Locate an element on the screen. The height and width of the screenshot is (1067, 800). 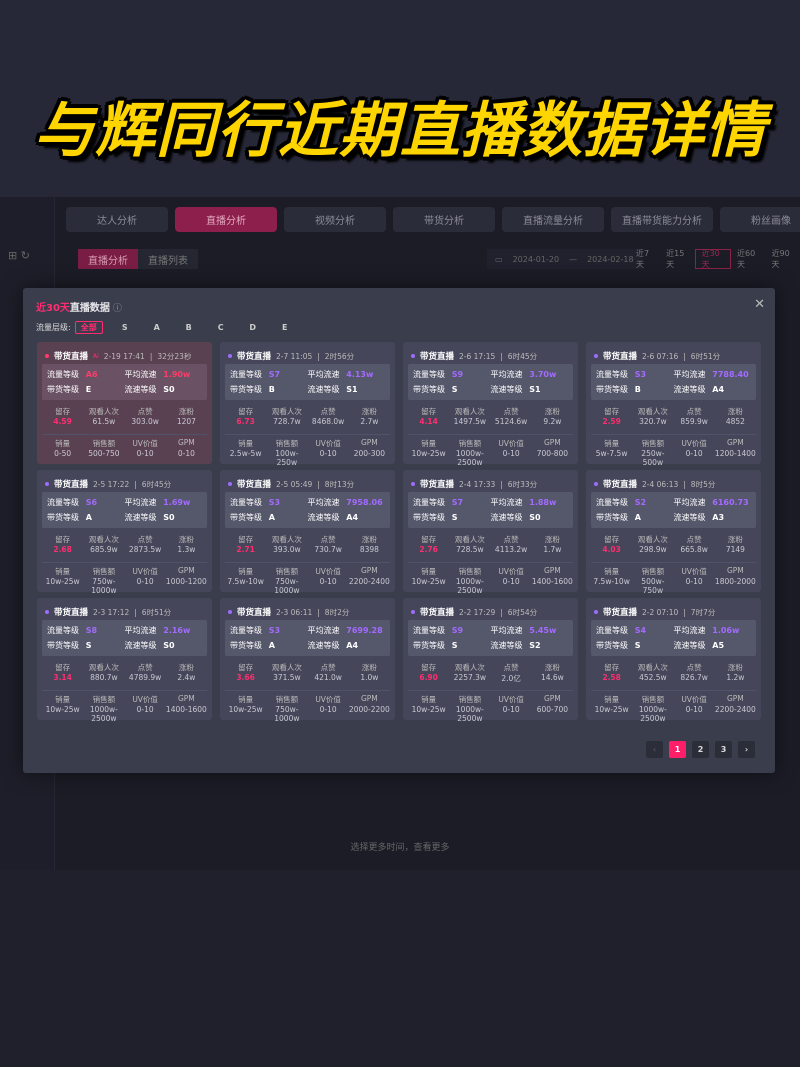
value-gpm: 2200-2400 is located at coordinates (735, 709).